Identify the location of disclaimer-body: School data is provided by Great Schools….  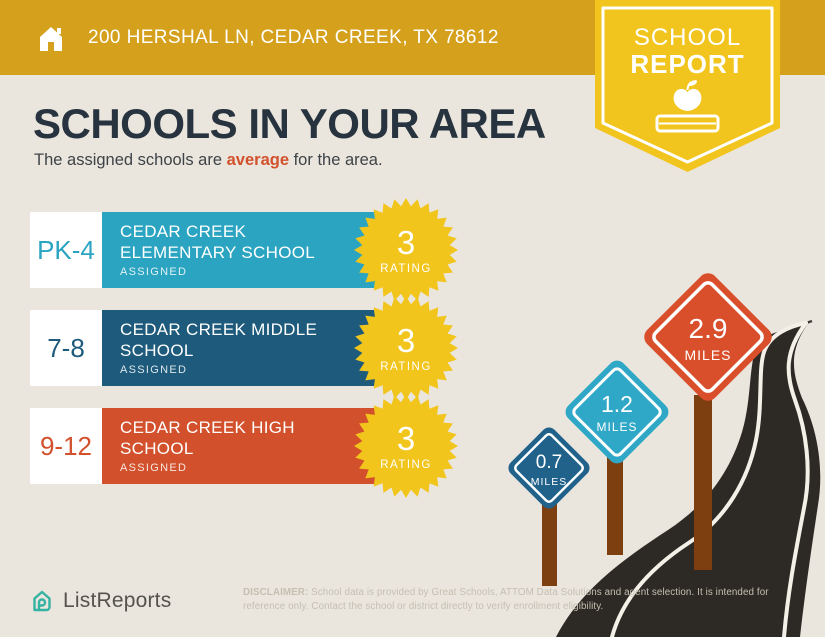
(506, 599).